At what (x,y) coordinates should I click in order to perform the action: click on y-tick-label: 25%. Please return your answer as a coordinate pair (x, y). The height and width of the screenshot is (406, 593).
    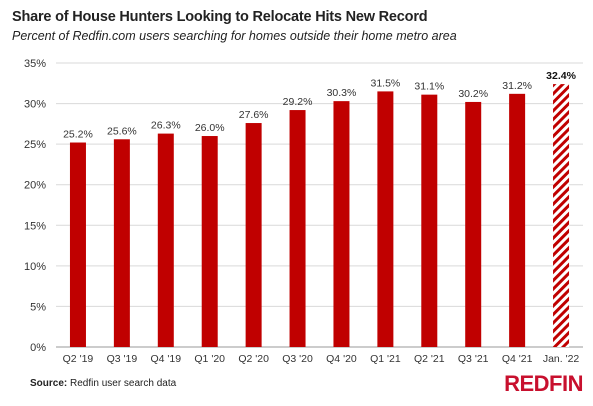
    Looking at the image, I should click on (35, 145).